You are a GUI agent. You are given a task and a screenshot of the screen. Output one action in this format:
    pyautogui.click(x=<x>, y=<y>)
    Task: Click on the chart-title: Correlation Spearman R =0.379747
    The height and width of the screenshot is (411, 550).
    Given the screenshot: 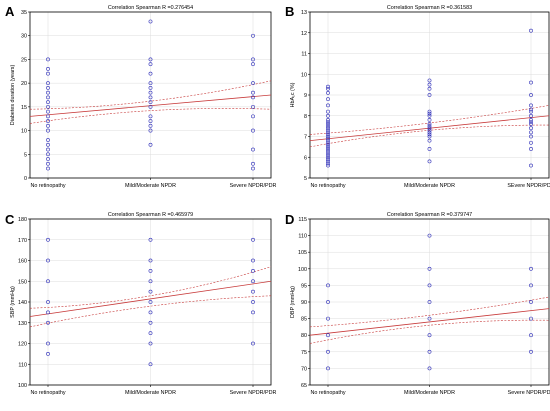 What is the action you would take?
    pyautogui.click(x=429, y=215)
    